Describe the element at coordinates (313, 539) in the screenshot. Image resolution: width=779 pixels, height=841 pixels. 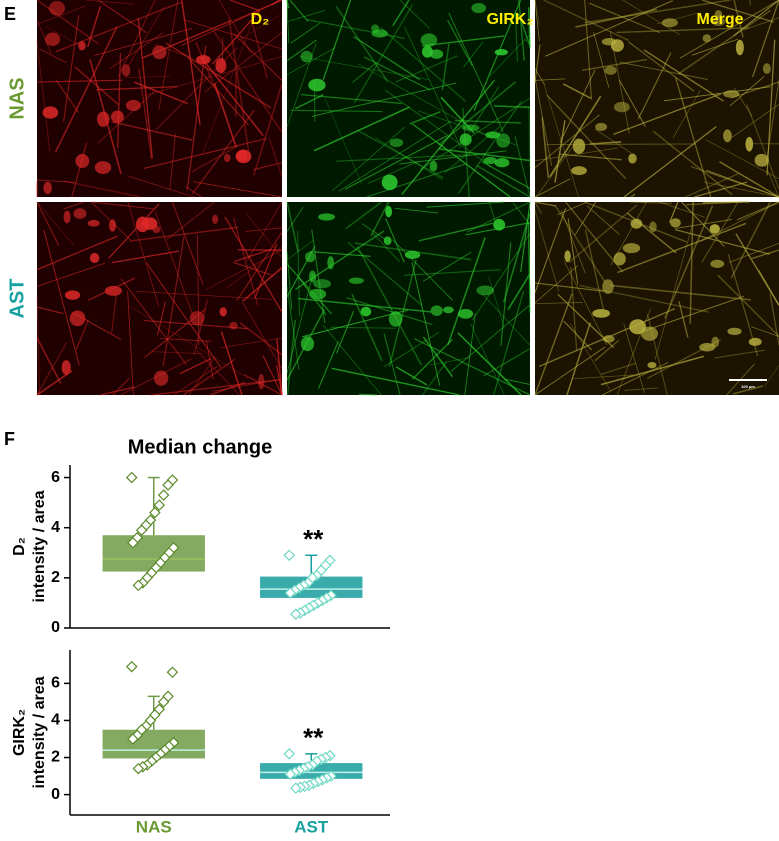
I see `significance: **` at that location.